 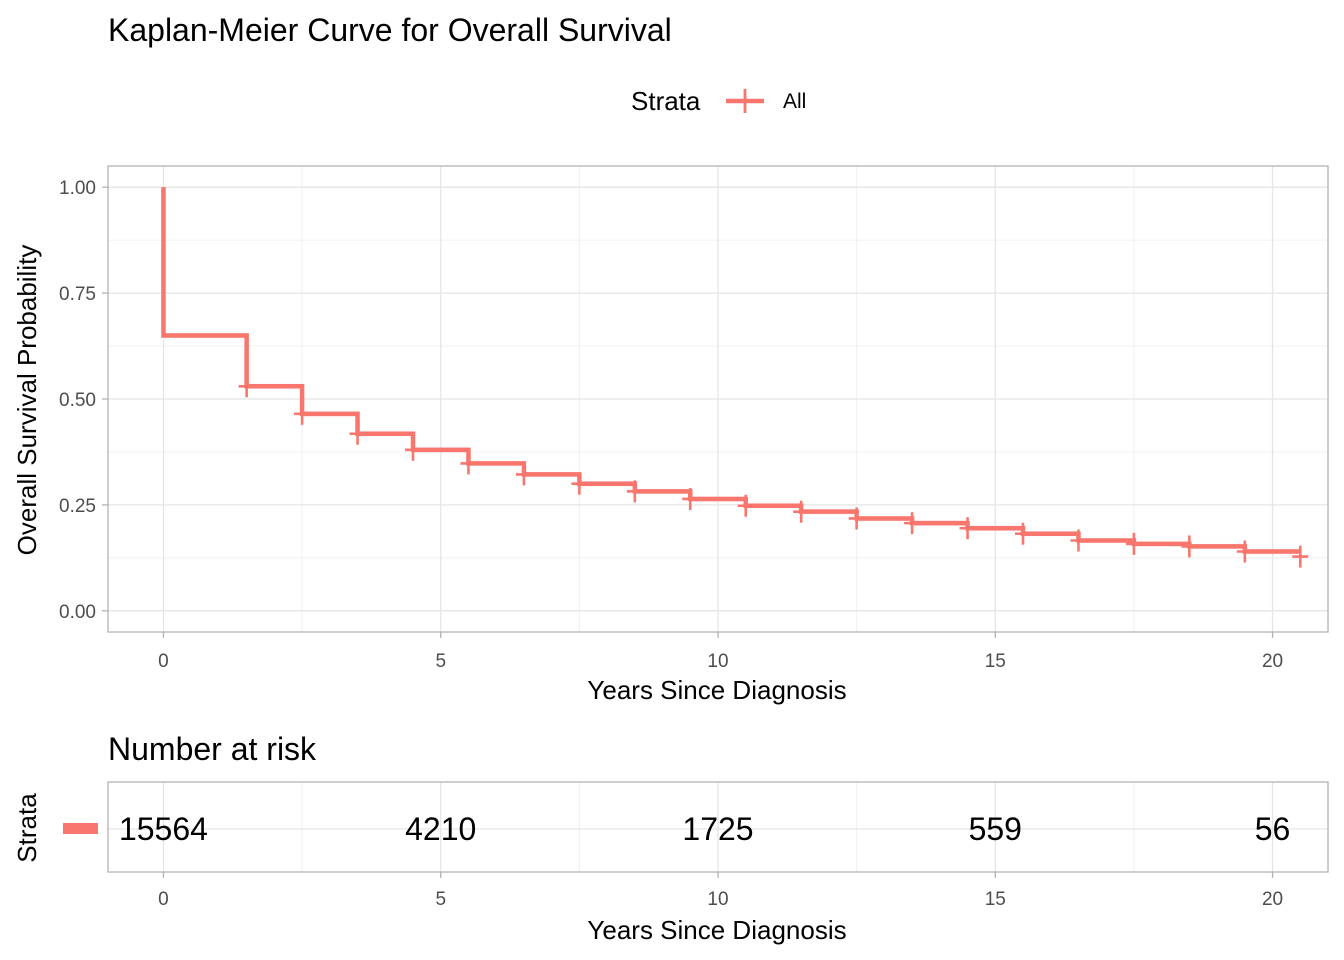 What do you see at coordinates (163, 661) in the screenshot?
I see `x-tick-label: 0` at bounding box center [163, 661].